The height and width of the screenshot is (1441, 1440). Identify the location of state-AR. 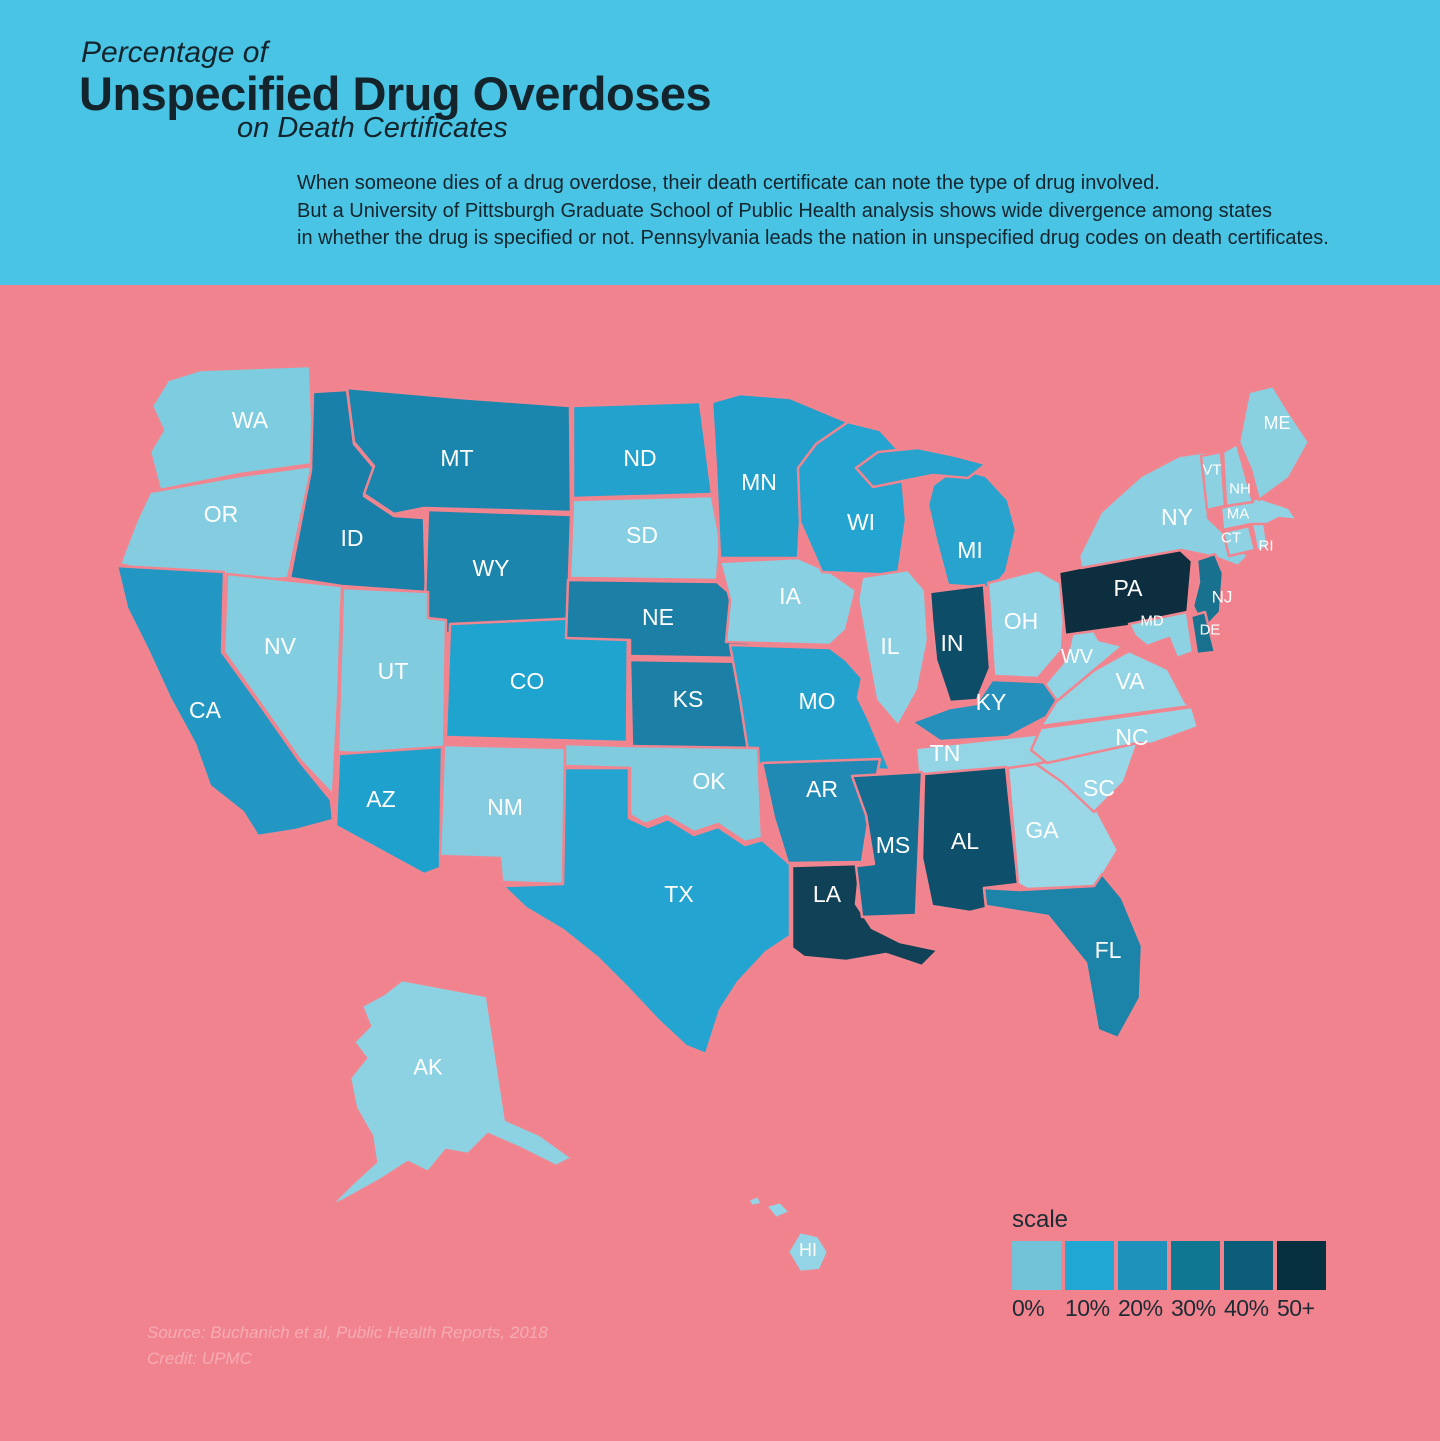
(821, 811).